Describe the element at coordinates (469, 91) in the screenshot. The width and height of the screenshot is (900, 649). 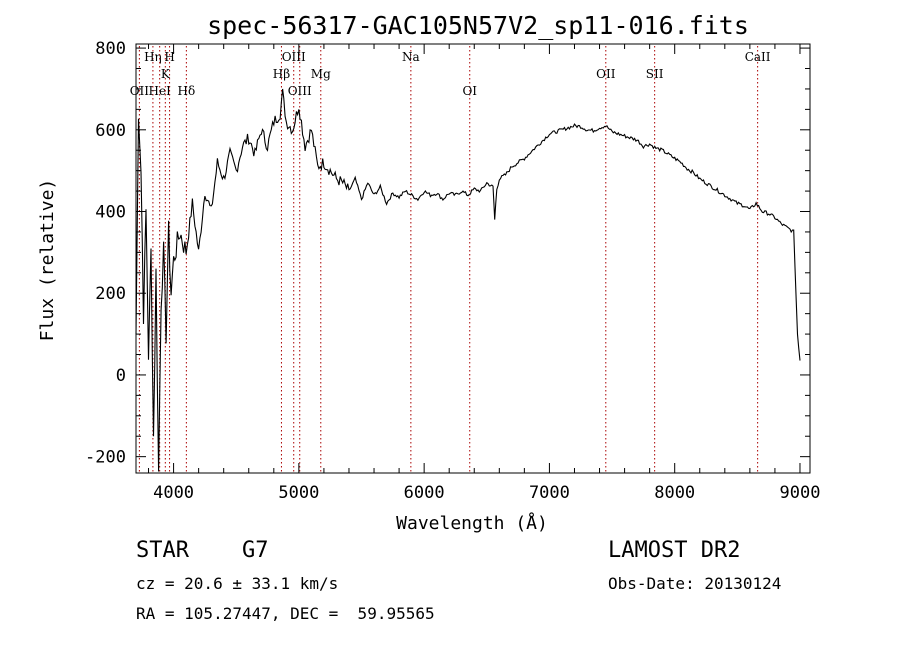
I see `line-marker-label: OI` at that location.